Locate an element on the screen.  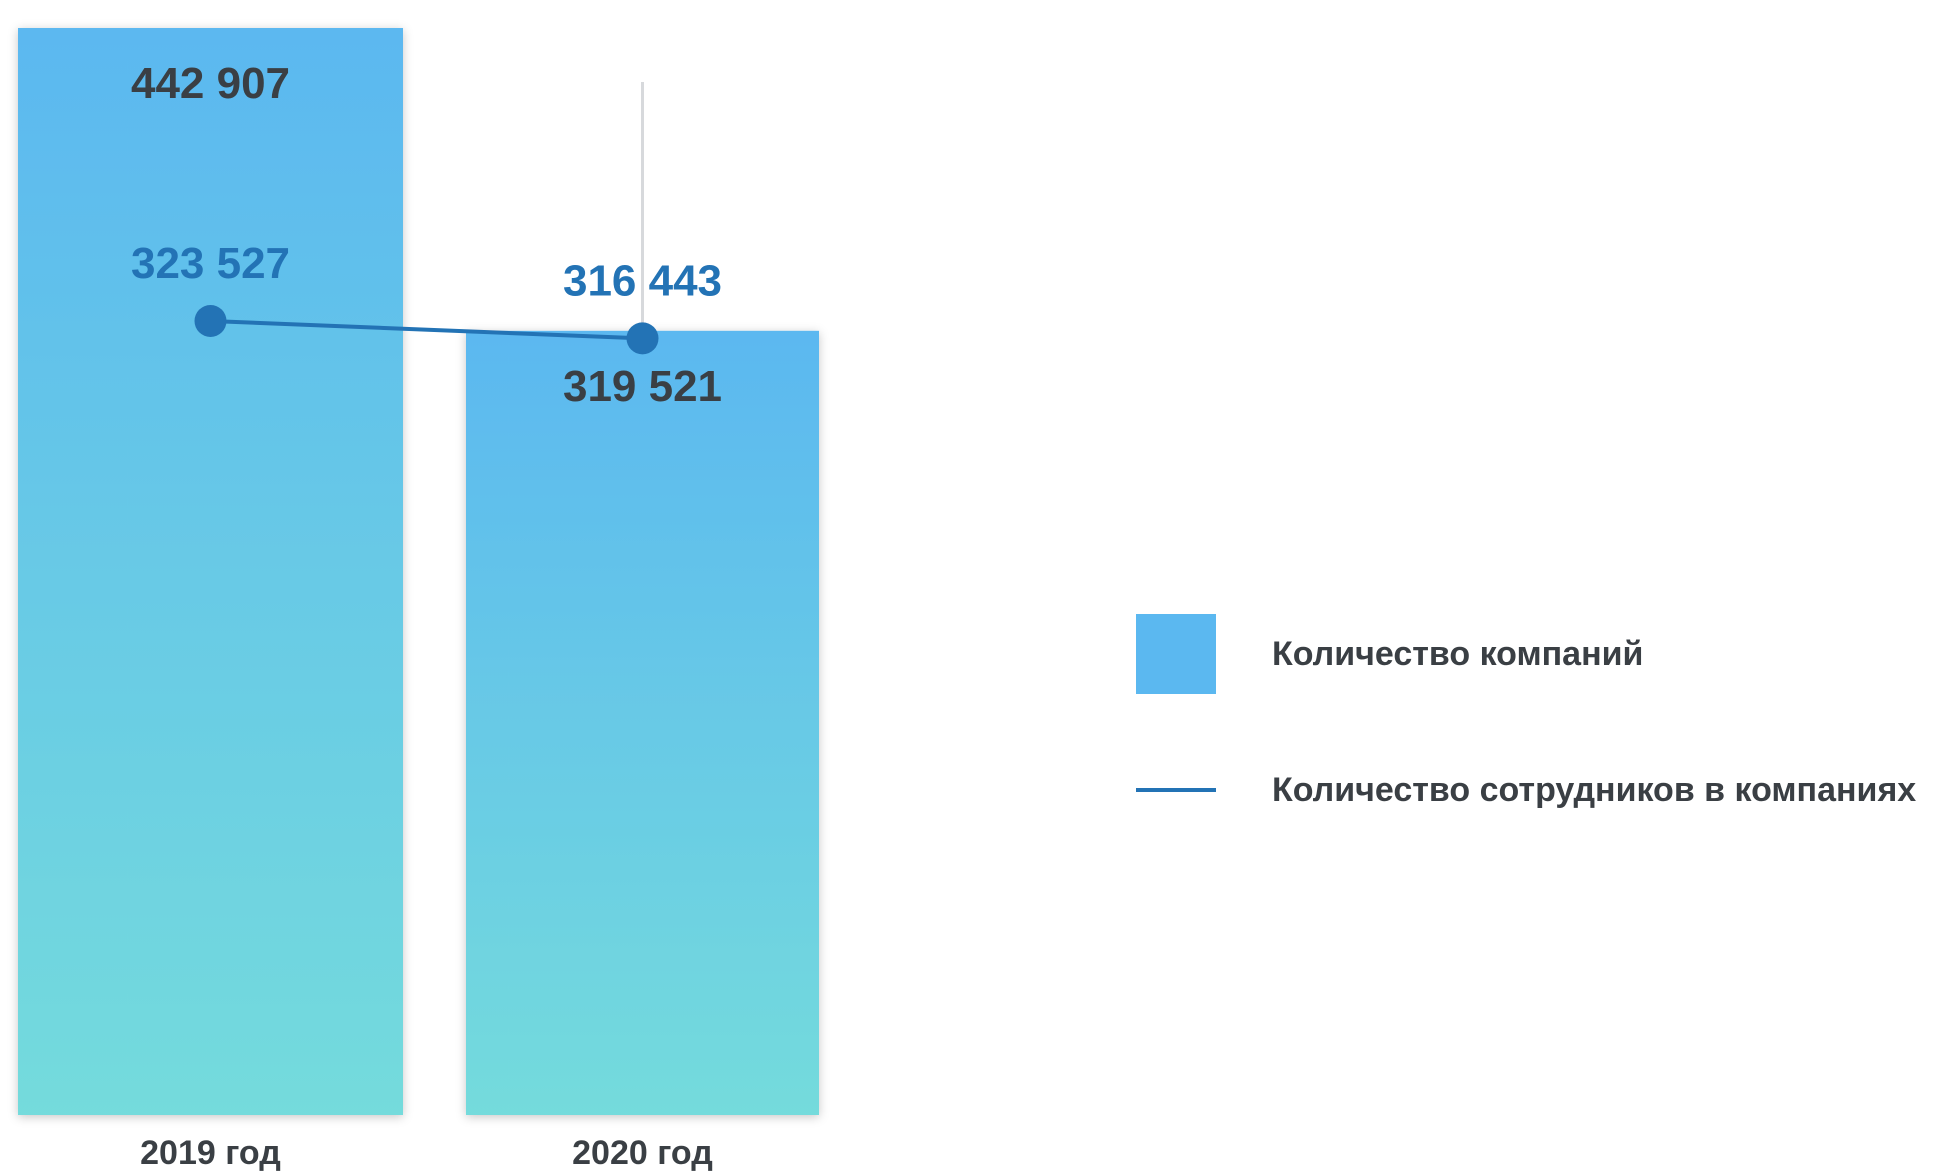
employees-value-label: 316 443 is located at coordinates (642, 280).